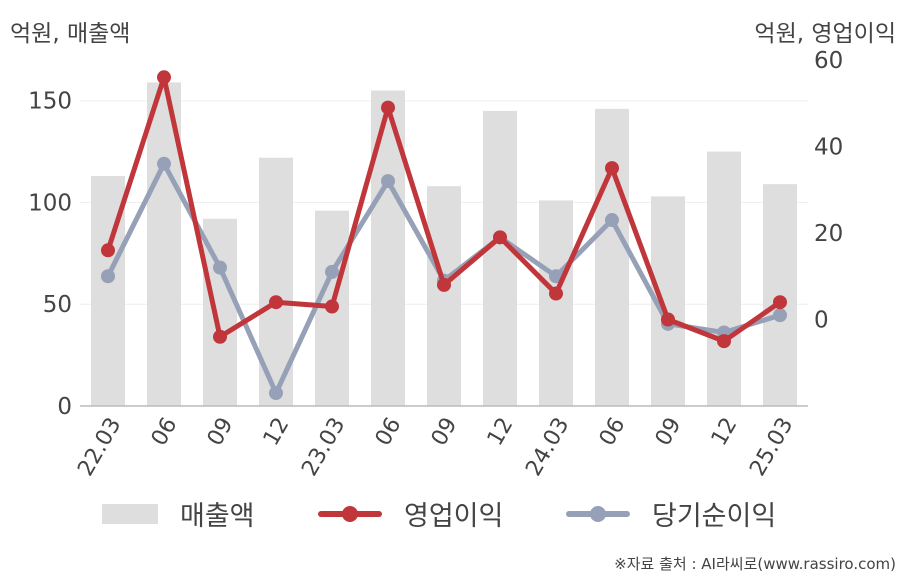 The height and width of the screenshot is (580, 908). I want to click on x-axis-tick-label: 24.03, so click(547, 447).